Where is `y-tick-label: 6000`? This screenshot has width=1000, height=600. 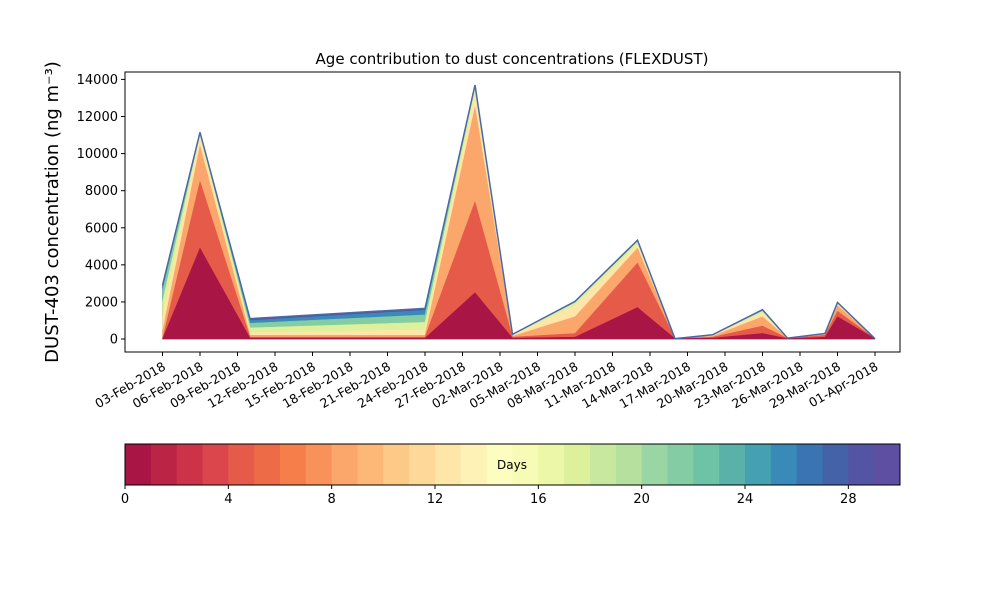
y-tick-label: 6000 is located at coordinates (101, 228).